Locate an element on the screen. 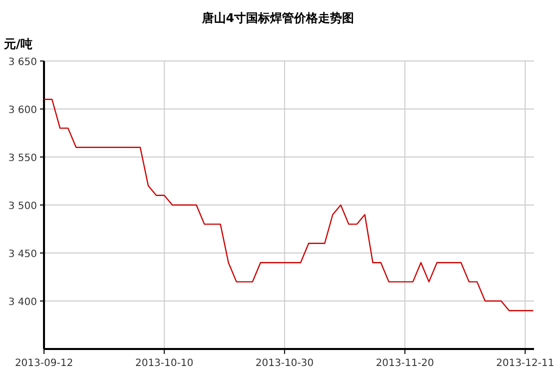  y-tick-label: 3 600 is located at coordinates (22, 110).